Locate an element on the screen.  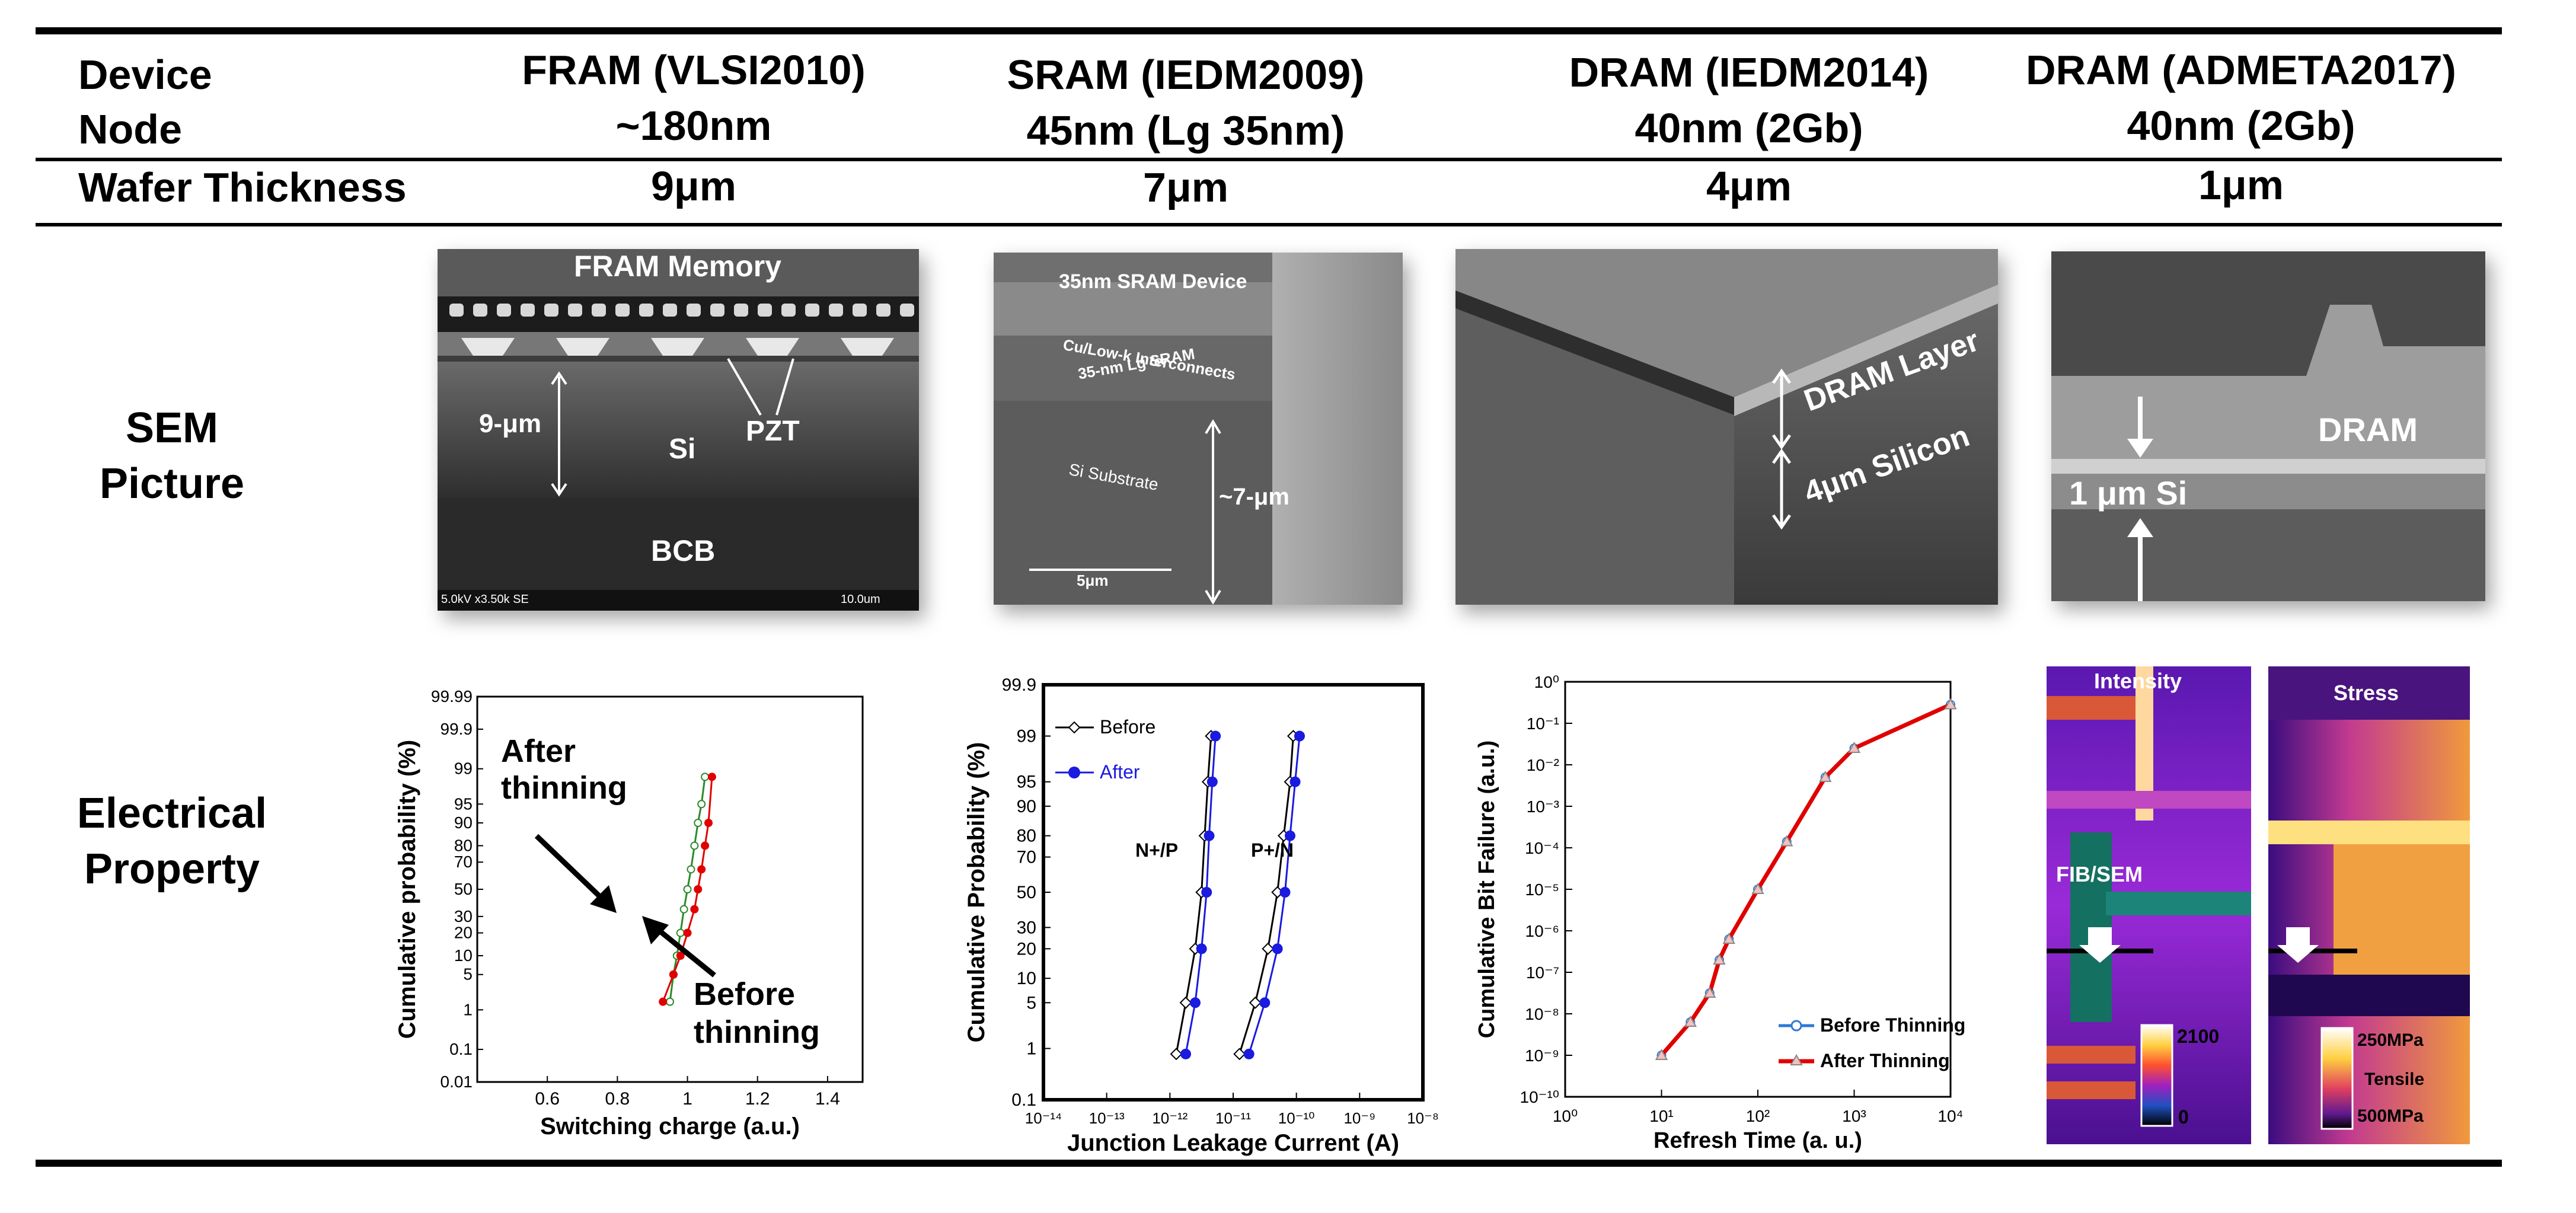
fram-sem-drawing is located at coordinates (678, 430).